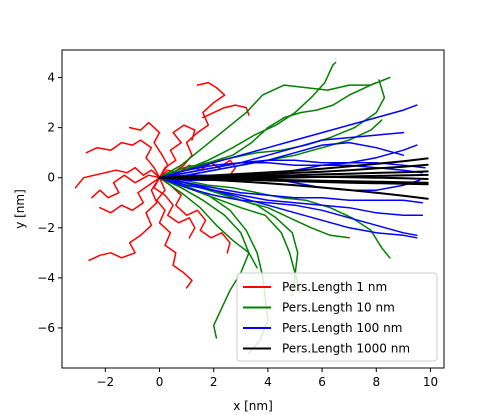 This screenshot has height=415, width=493. What do you see at coordinates (46, 278) in the screenshot?
I see `y-tick-label: −4` at bounding box center [46, 278].